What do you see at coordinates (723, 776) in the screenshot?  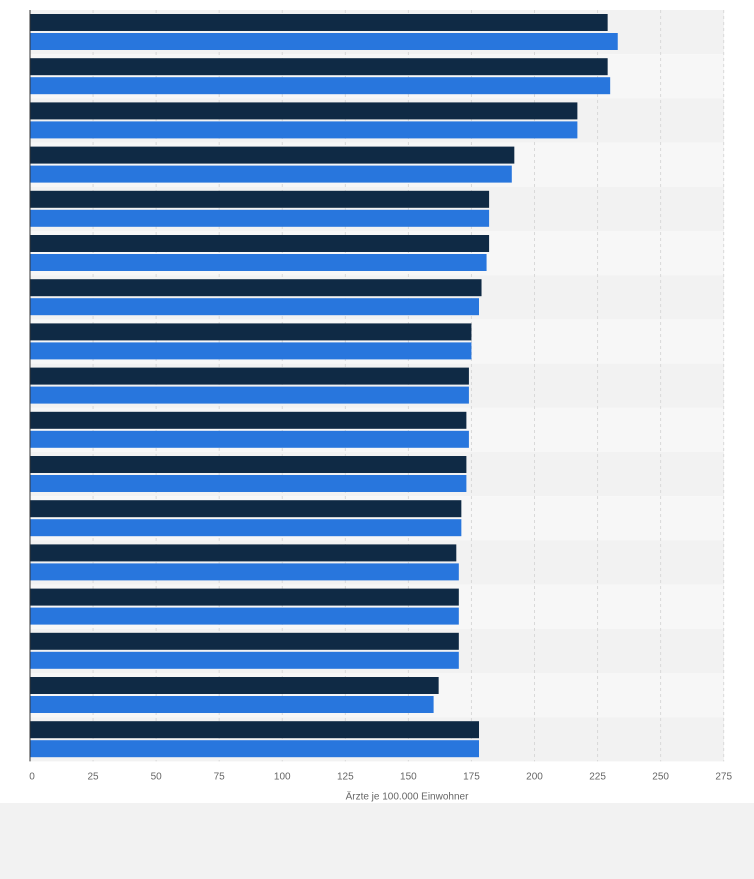 I see `x-tick-label: 275` at bounding box center [723, 776].